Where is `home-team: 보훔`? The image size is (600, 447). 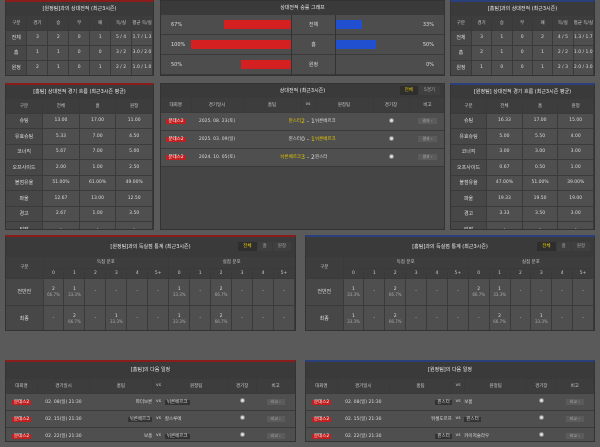 home-team: 보훔 is located at coordinates (148, 436).